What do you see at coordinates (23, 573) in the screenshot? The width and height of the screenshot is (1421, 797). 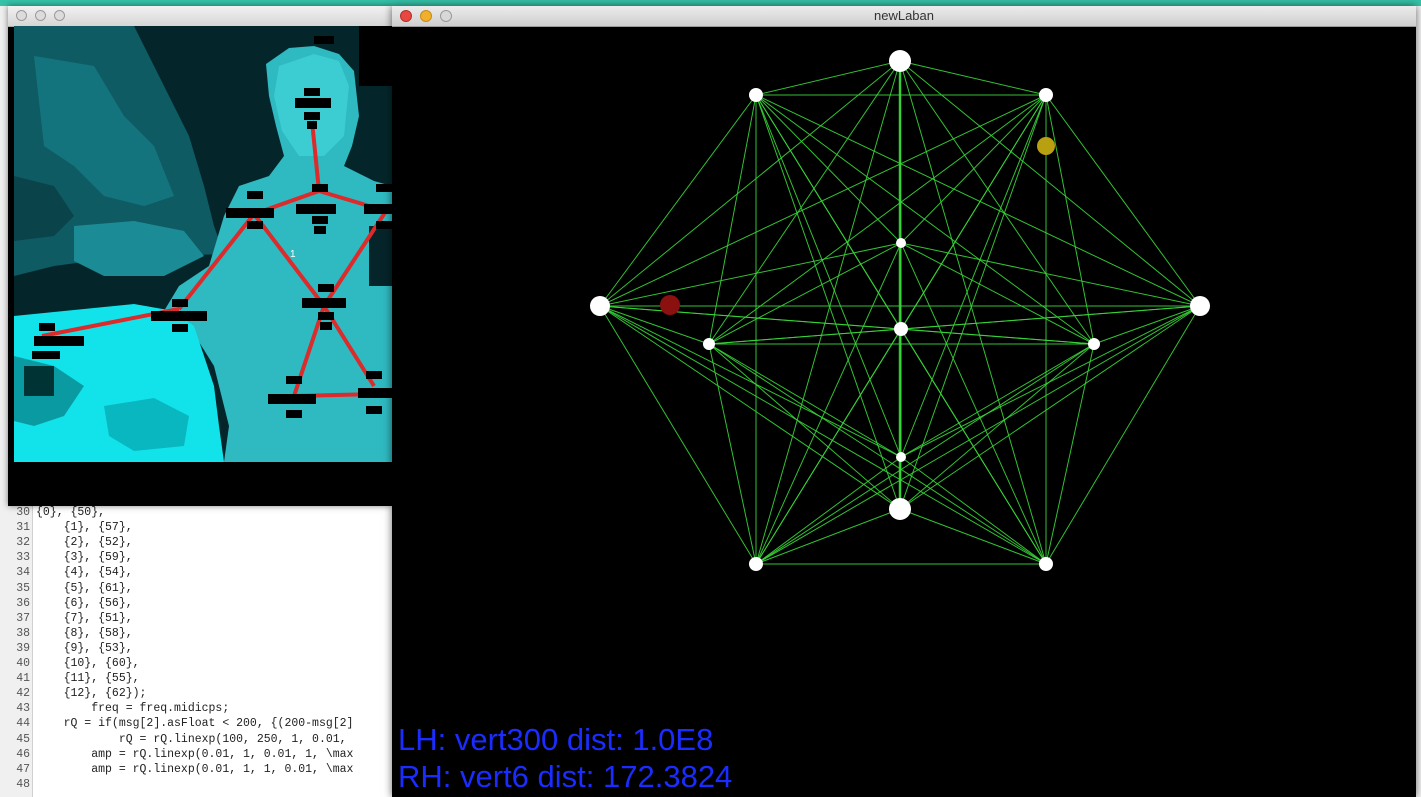 I see `line-number: 34` at bounding box center [23, 573].